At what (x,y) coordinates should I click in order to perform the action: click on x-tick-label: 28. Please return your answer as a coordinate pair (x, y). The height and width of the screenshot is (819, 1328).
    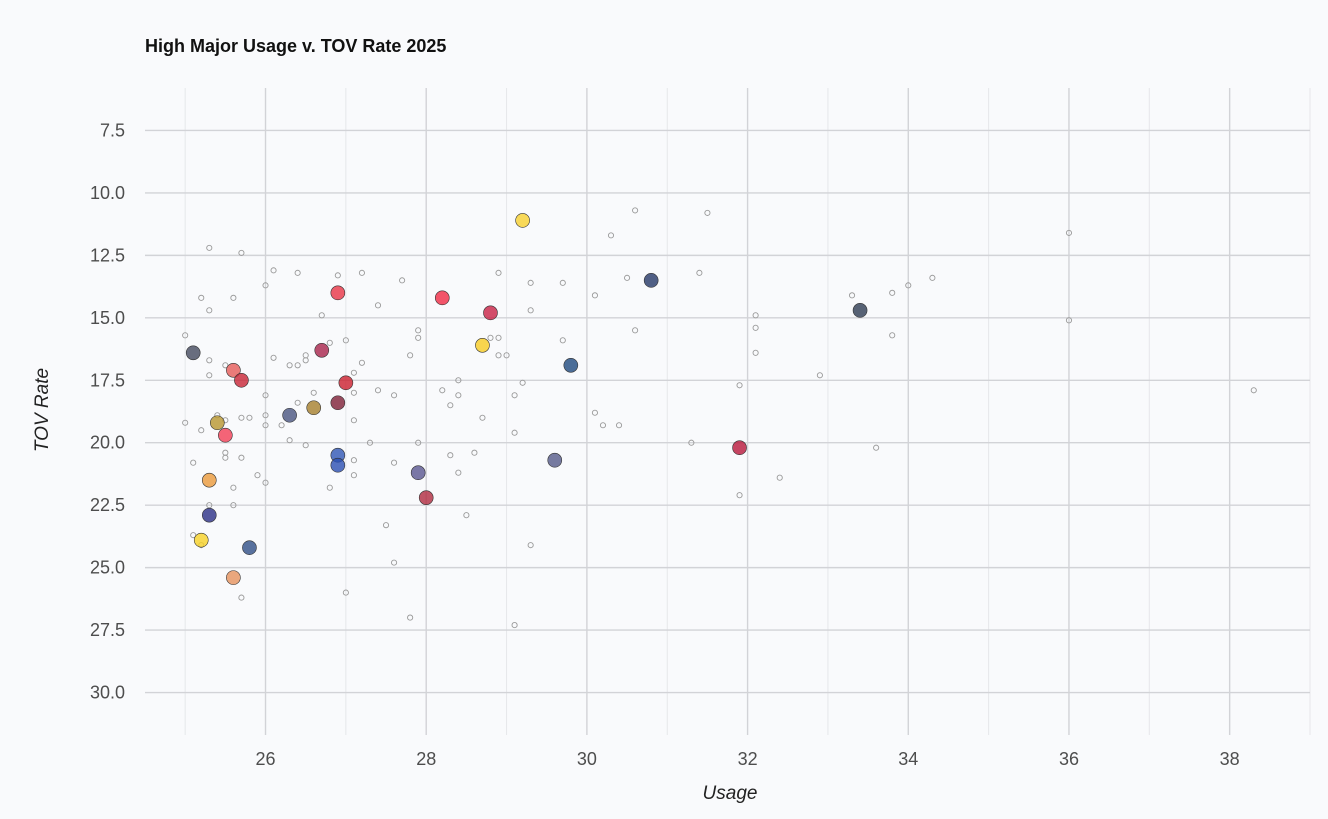
    Looking at the image, I should click on (426, 759).